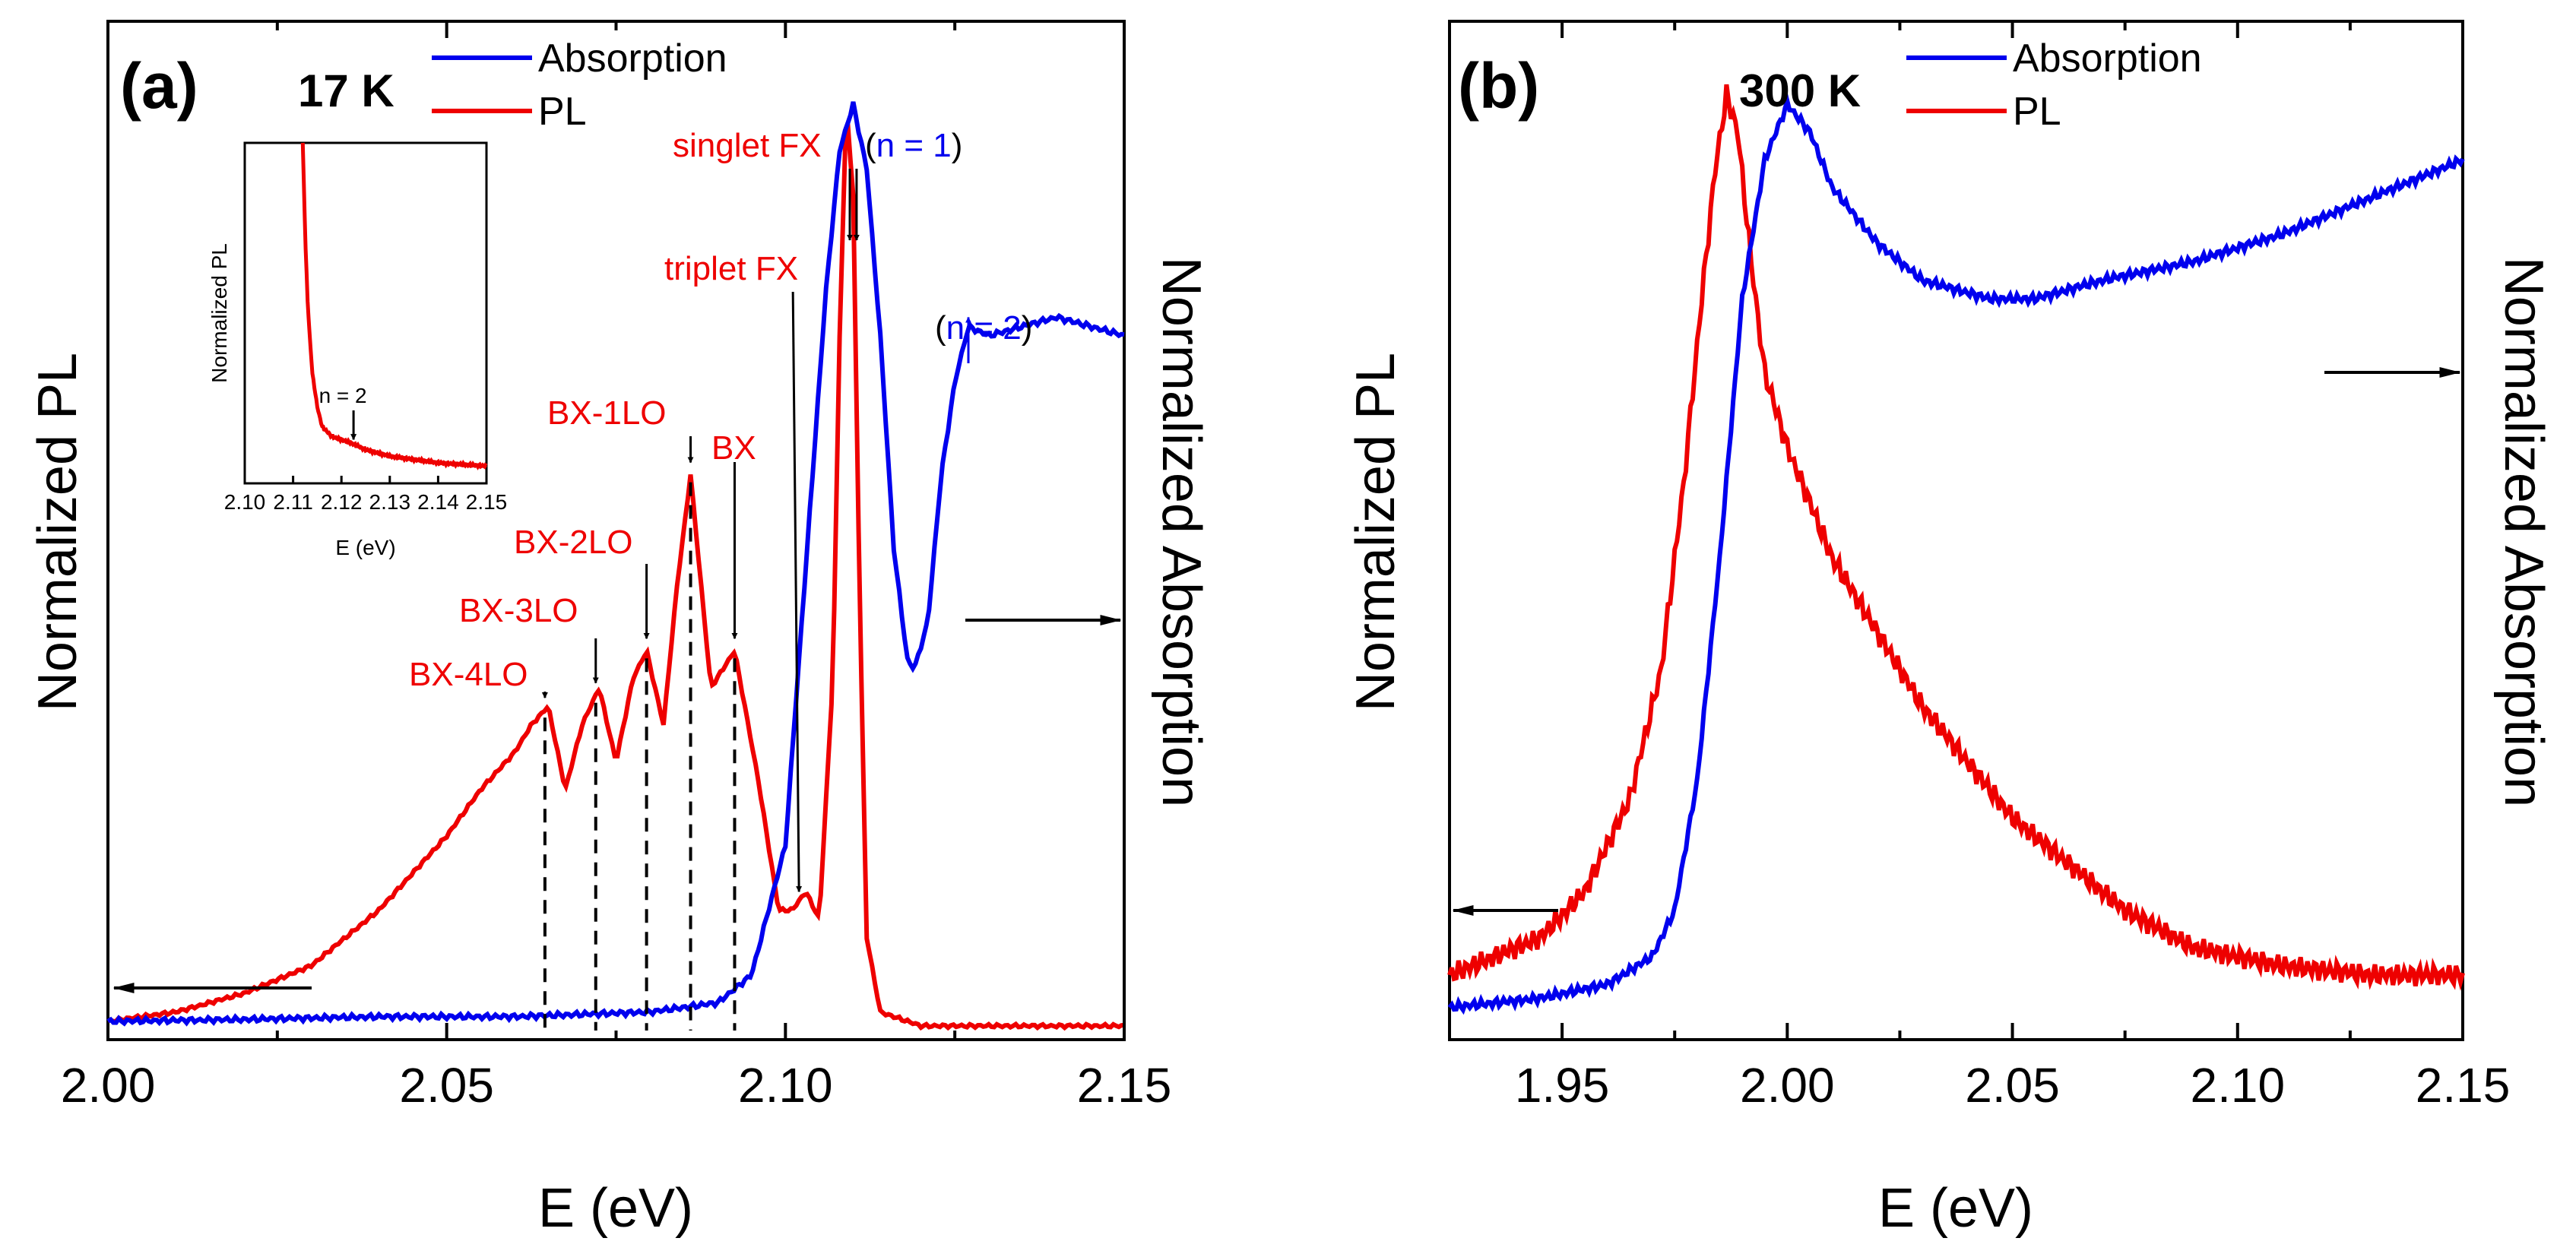 The image size is (2576, 1257). Describe the element at coordinates (615, 1208) in the screenshot. I see `panel-a-x-title: E (eV)` at that location.